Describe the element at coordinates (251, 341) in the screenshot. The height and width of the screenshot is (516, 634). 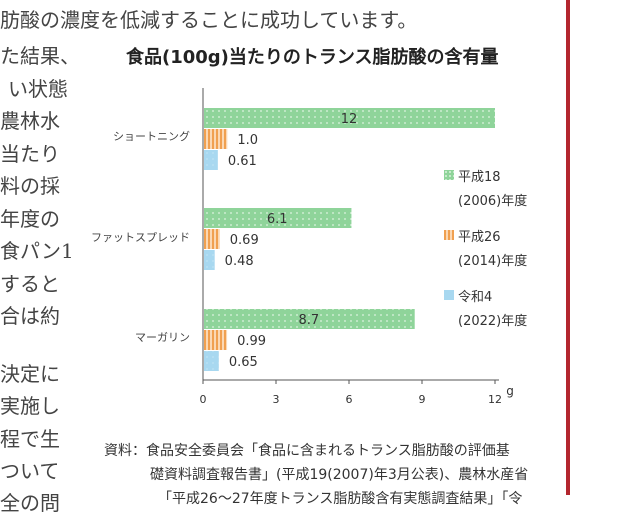
I see `data-label: 0.99` at that location.